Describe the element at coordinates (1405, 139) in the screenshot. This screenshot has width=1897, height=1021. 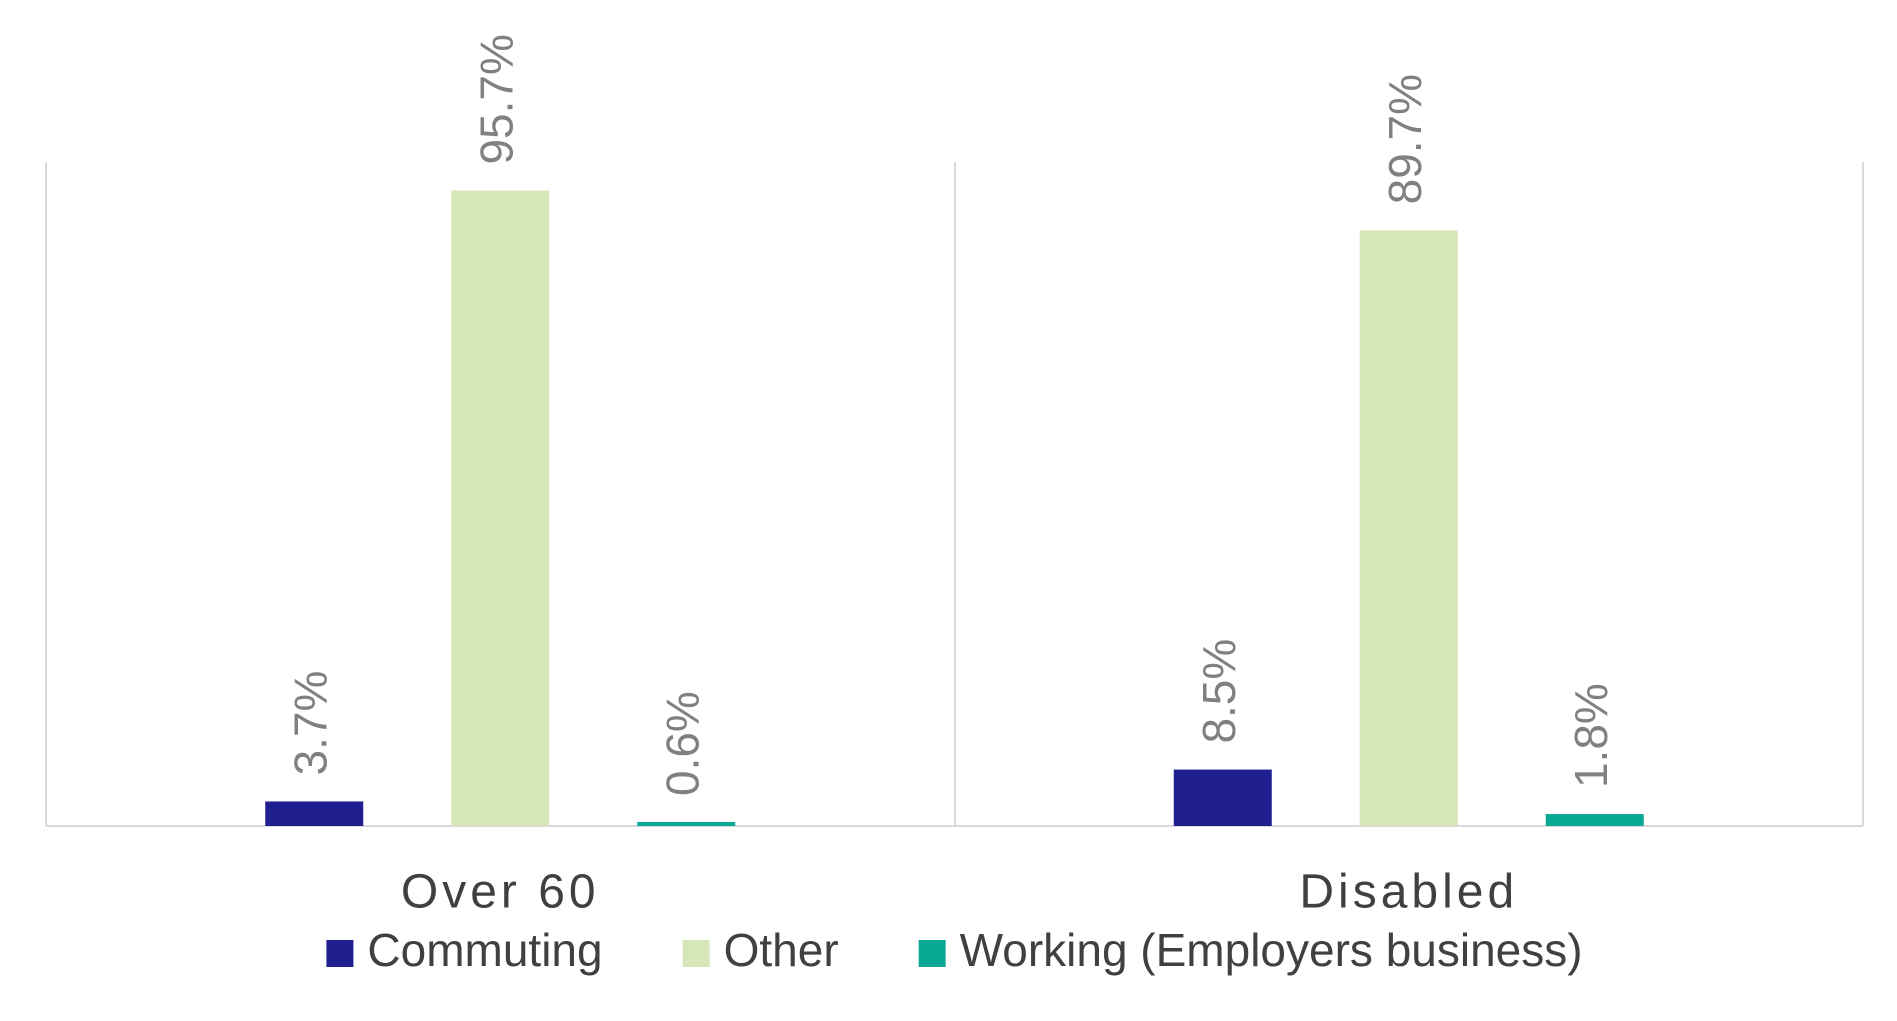
I see `value-label: 89.7%` at that location.